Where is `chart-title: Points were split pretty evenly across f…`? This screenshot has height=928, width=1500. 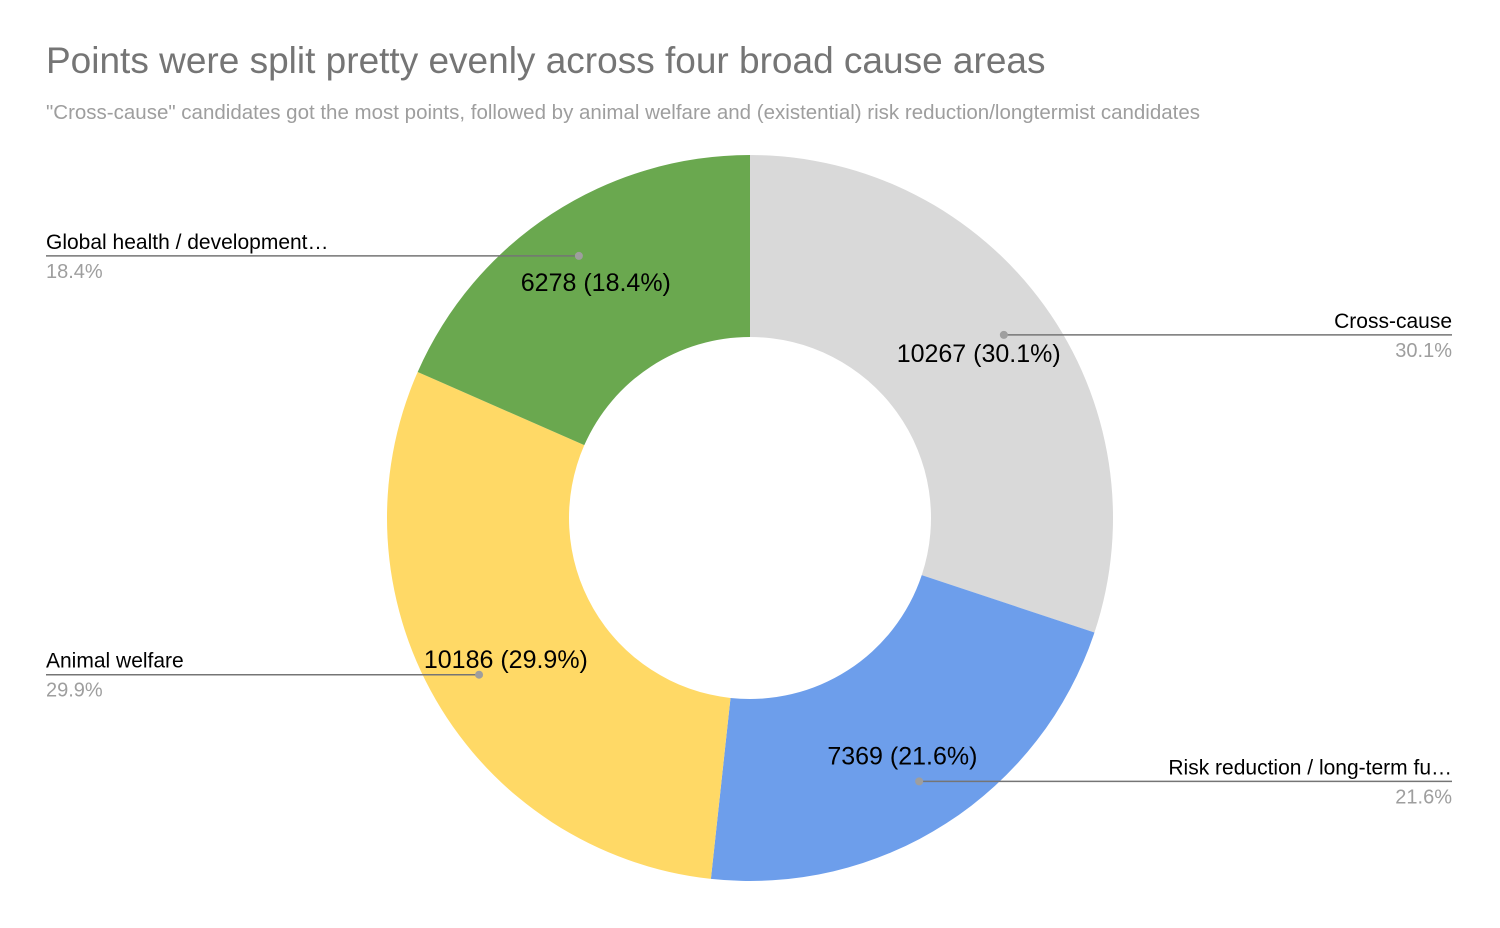
chart-title: Points were split pretty evenly across f… is located at coordinates (546, 60).